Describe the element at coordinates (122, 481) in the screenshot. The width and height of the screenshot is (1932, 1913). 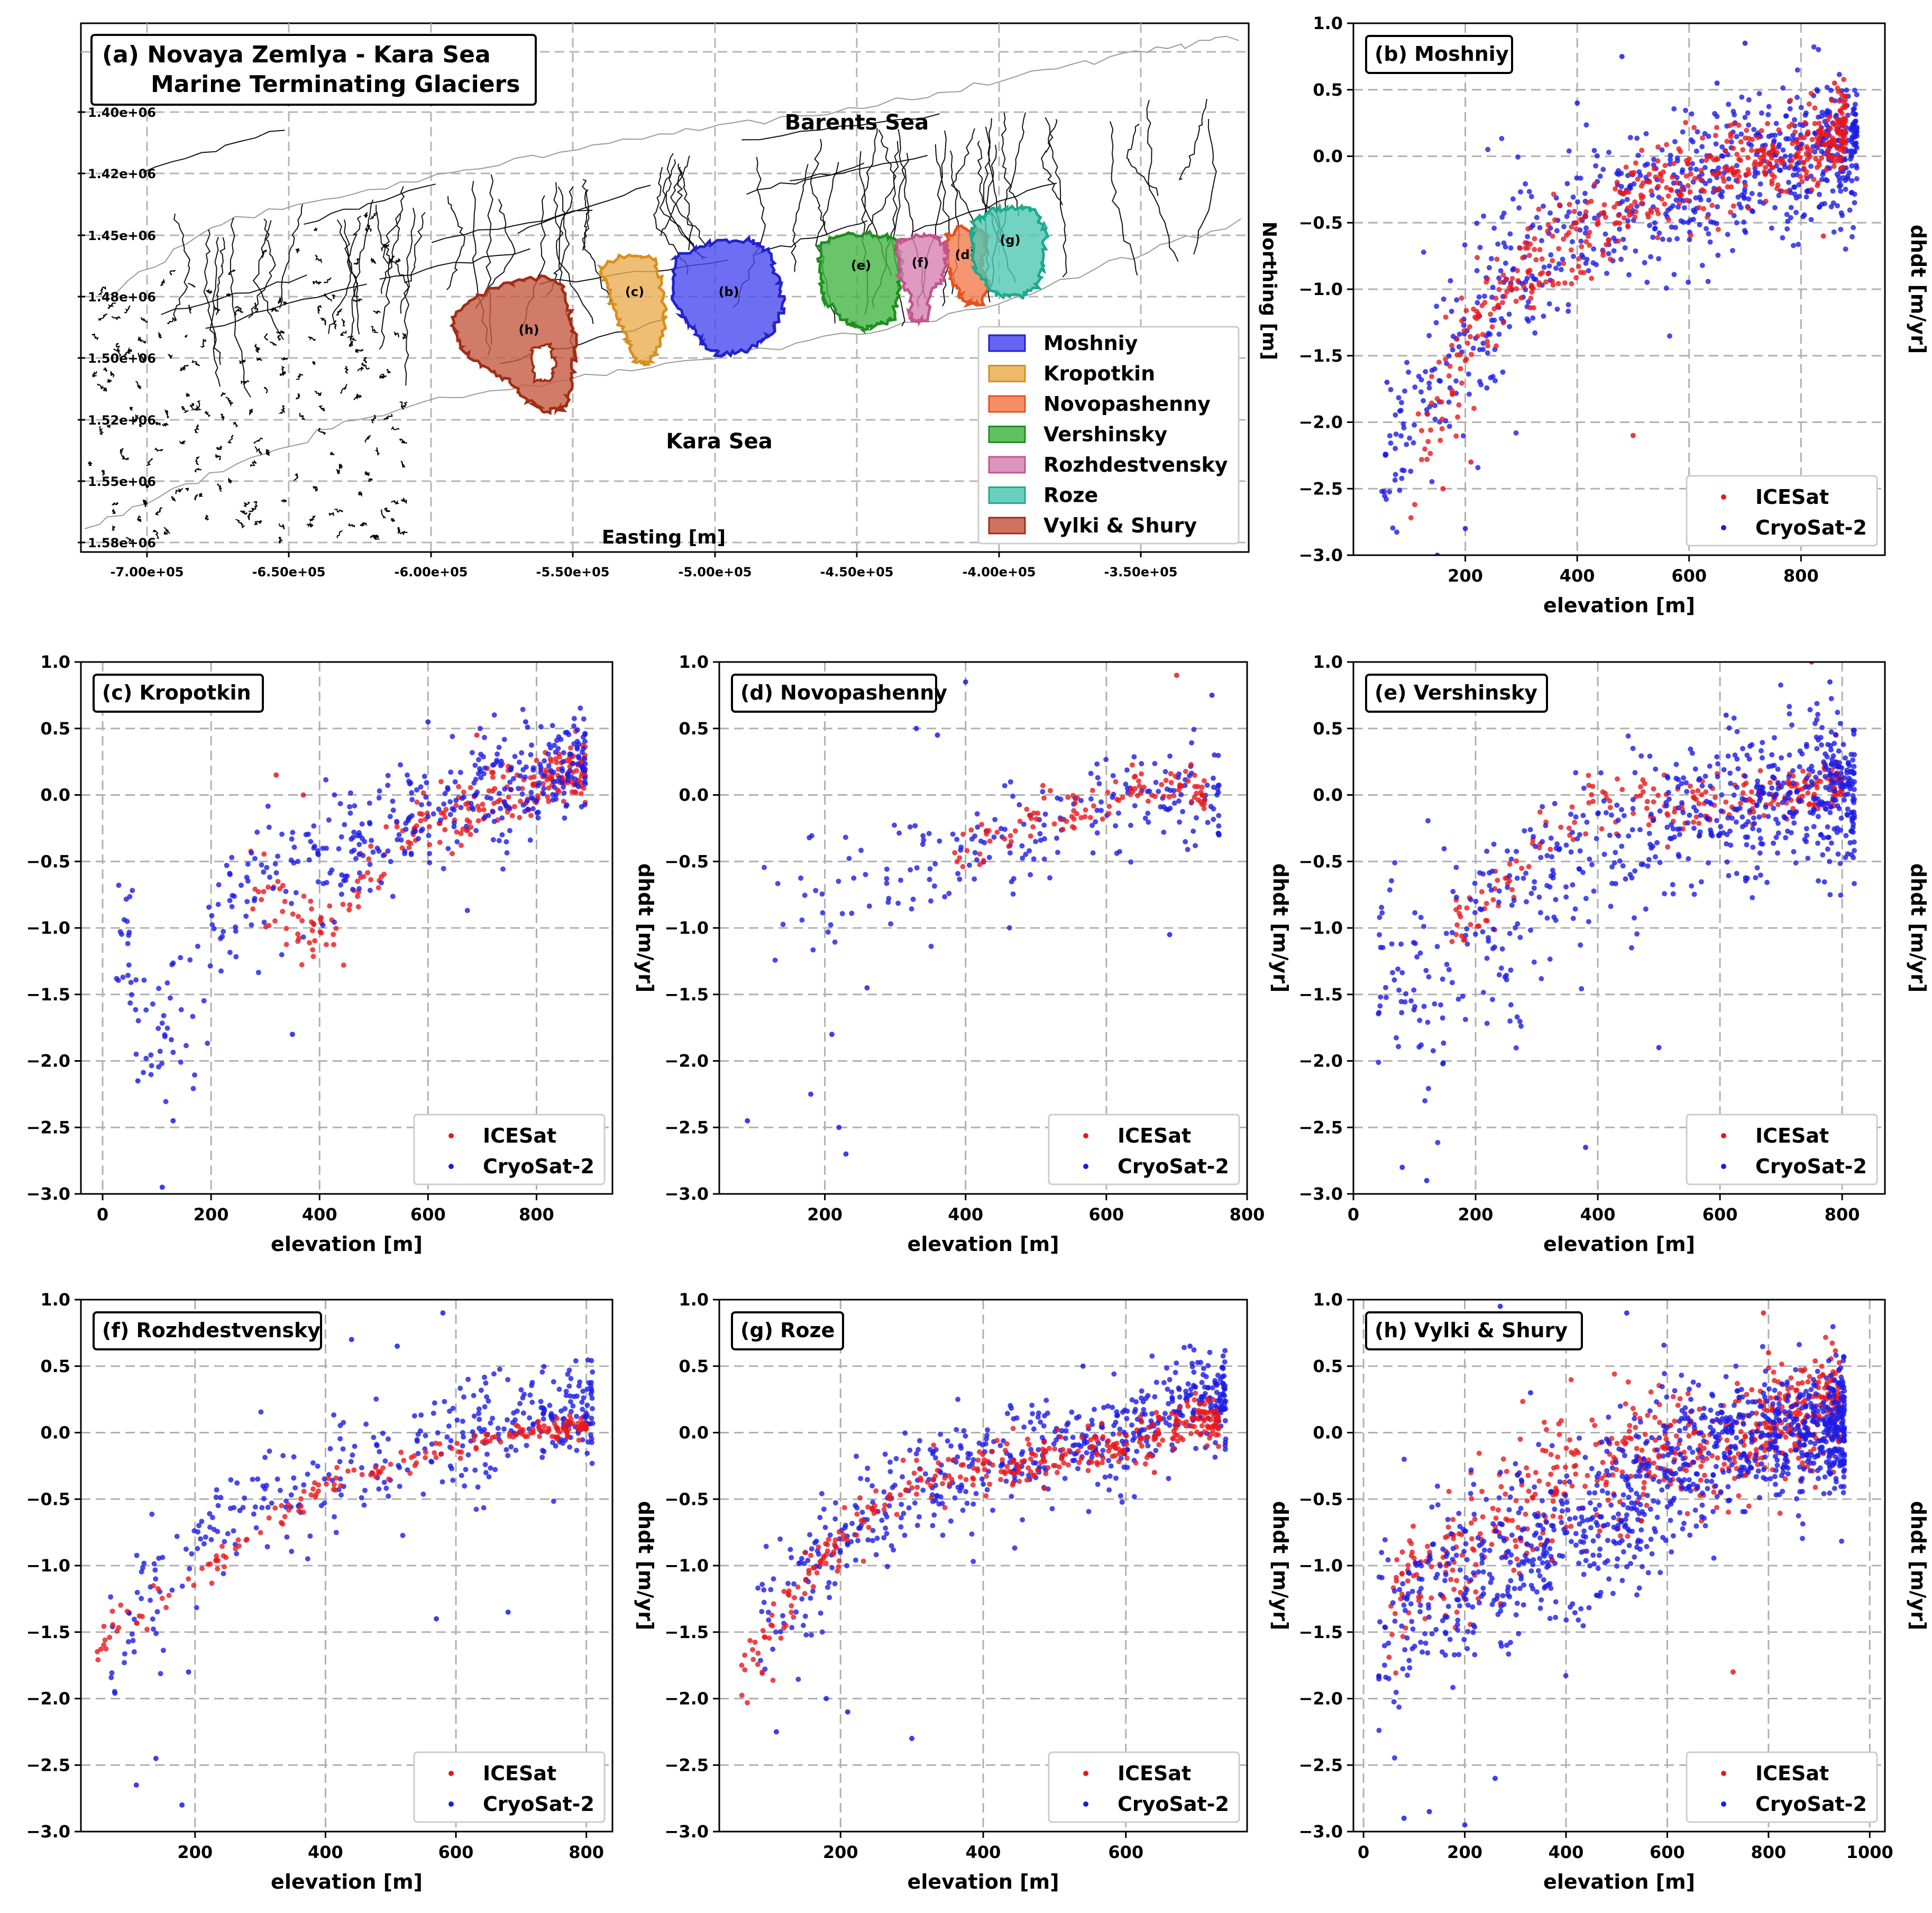
I see `map-y-tick-label: 1.55e+06` at that location.